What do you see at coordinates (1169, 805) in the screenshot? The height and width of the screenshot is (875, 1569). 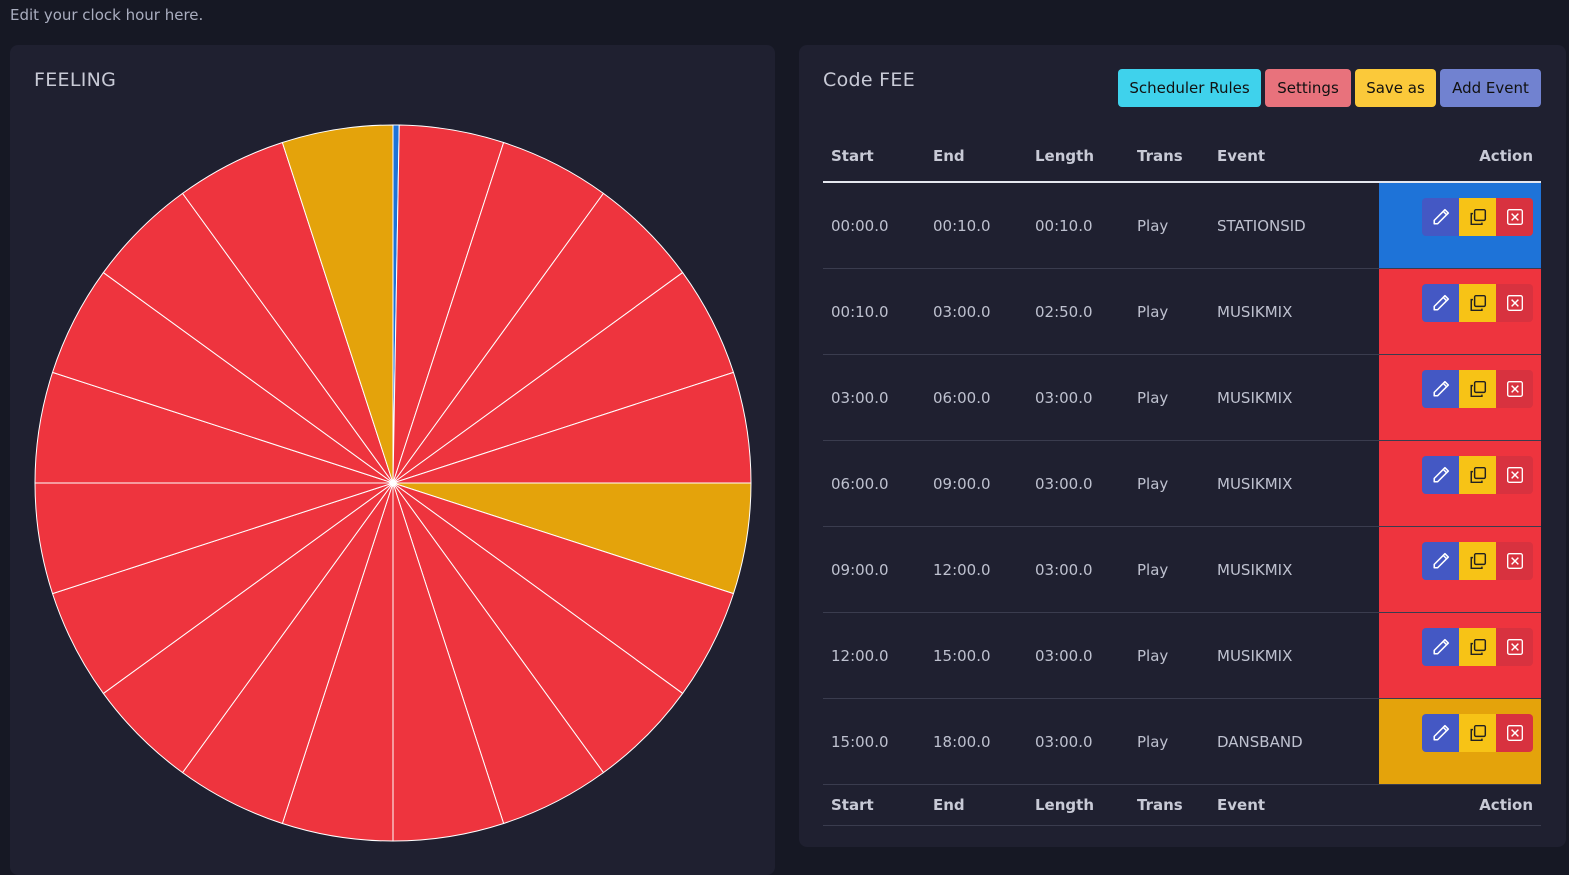 I see `column-footer-trans: Trans` at bounding box center [1169, 805].